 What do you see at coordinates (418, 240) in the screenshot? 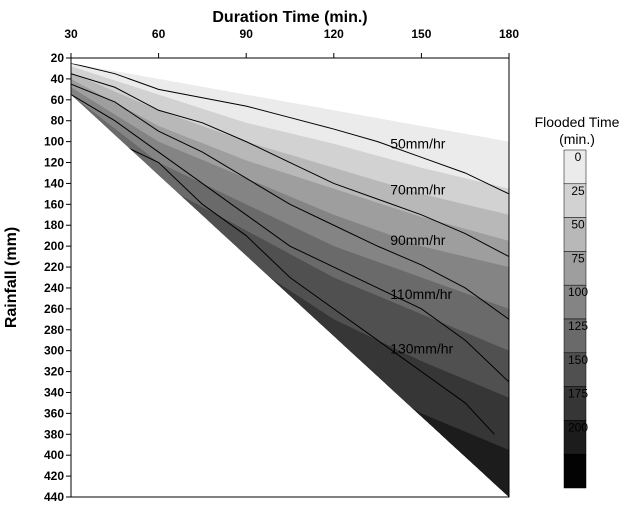
I see `contour-label: 90mm/hr` at bounding box center [418, 240].